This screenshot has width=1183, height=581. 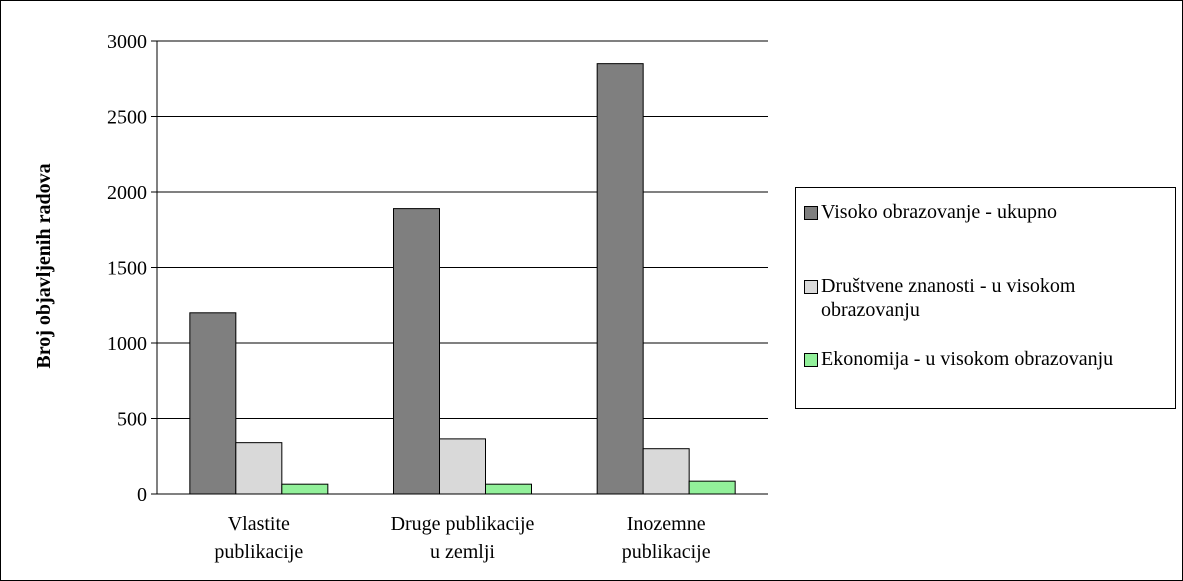 What do you see at coordinates (127, 42) in the screenshot?
I see `y-tick-label: 3000` at bounding box center [127, 42].